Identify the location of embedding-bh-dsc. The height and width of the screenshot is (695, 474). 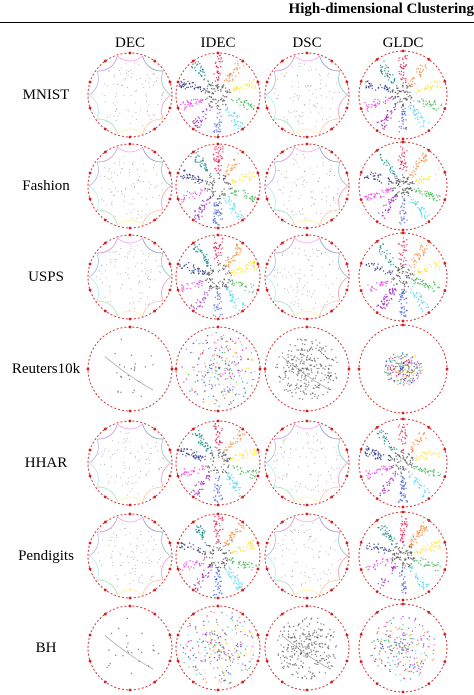
(307, 648).